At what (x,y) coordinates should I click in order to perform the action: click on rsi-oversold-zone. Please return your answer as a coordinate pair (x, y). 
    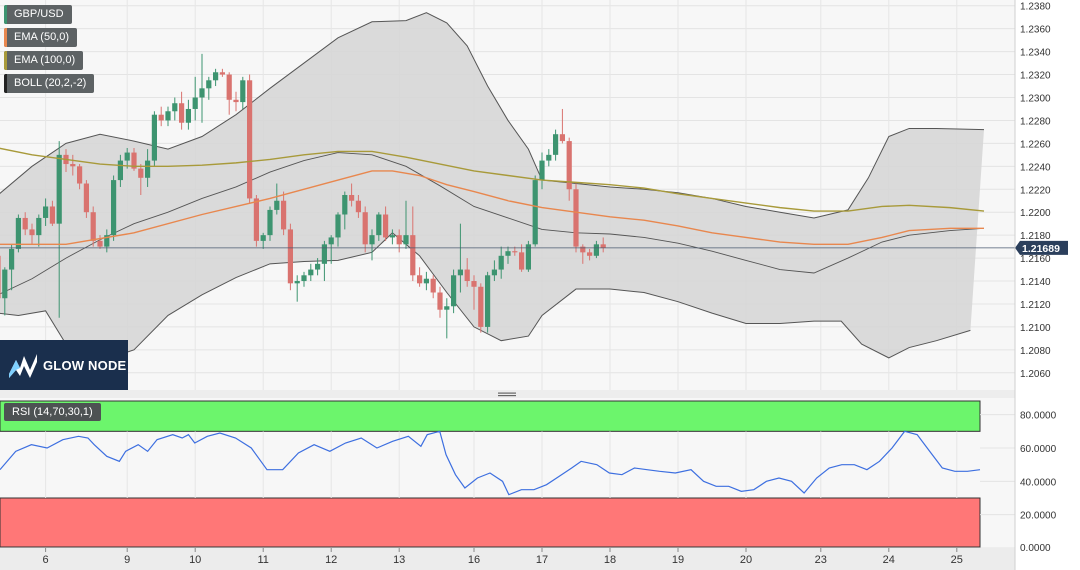
    Looking at the image, I should click on (490, 522).